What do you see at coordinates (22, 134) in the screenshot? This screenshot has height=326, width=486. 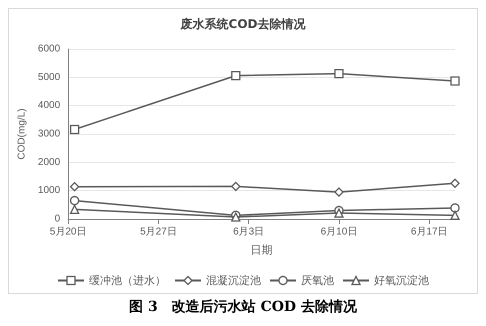 I see `y-axis-title: COD(mg/L)` at bounding box center [22, 134].